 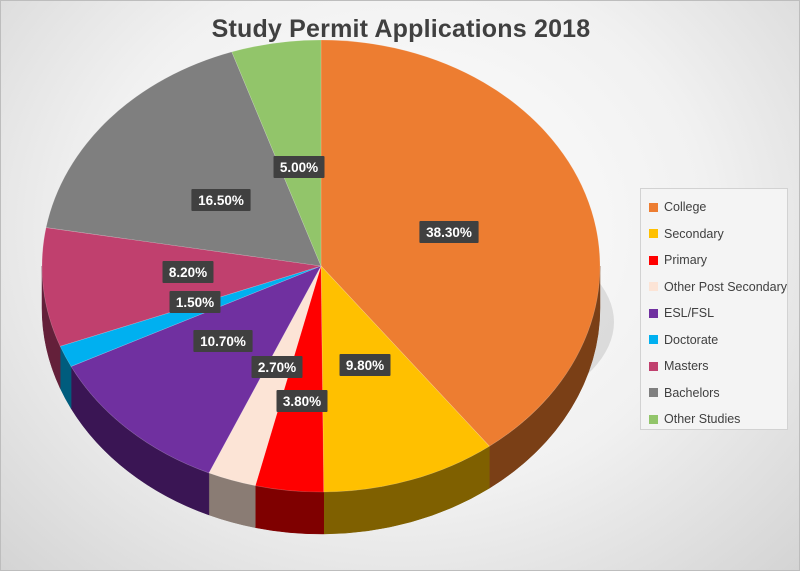 What do you see at coordinates (702, 419) in the screenshot?
I see `legend-label: Other Studies` at bounding box center [702, 419].